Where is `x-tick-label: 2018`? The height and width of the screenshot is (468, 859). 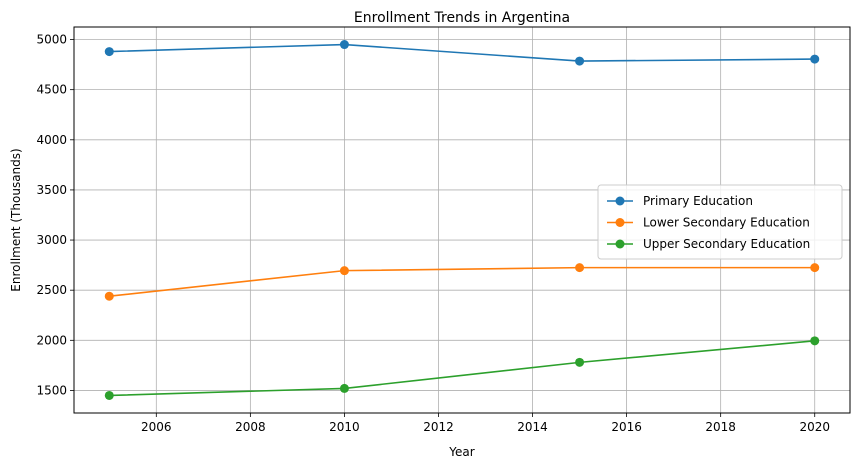 x-tick-label: 2018 is located at coordinates (720, 427).